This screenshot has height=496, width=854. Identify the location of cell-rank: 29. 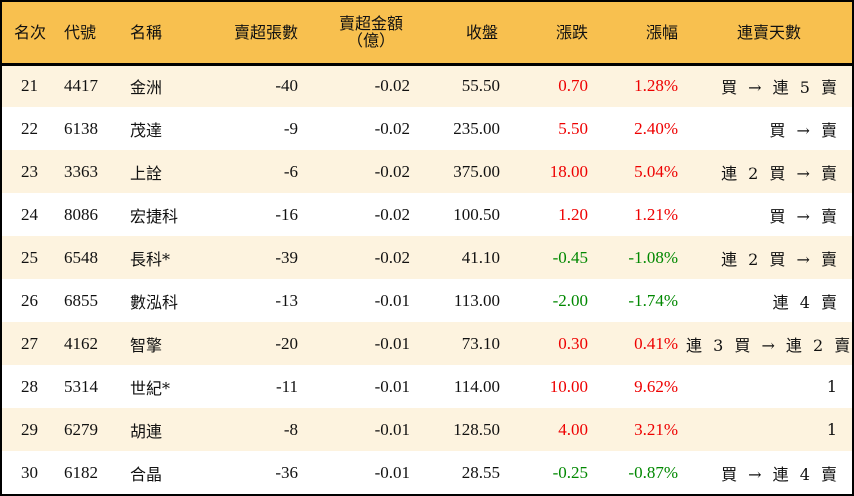
(29, 429).